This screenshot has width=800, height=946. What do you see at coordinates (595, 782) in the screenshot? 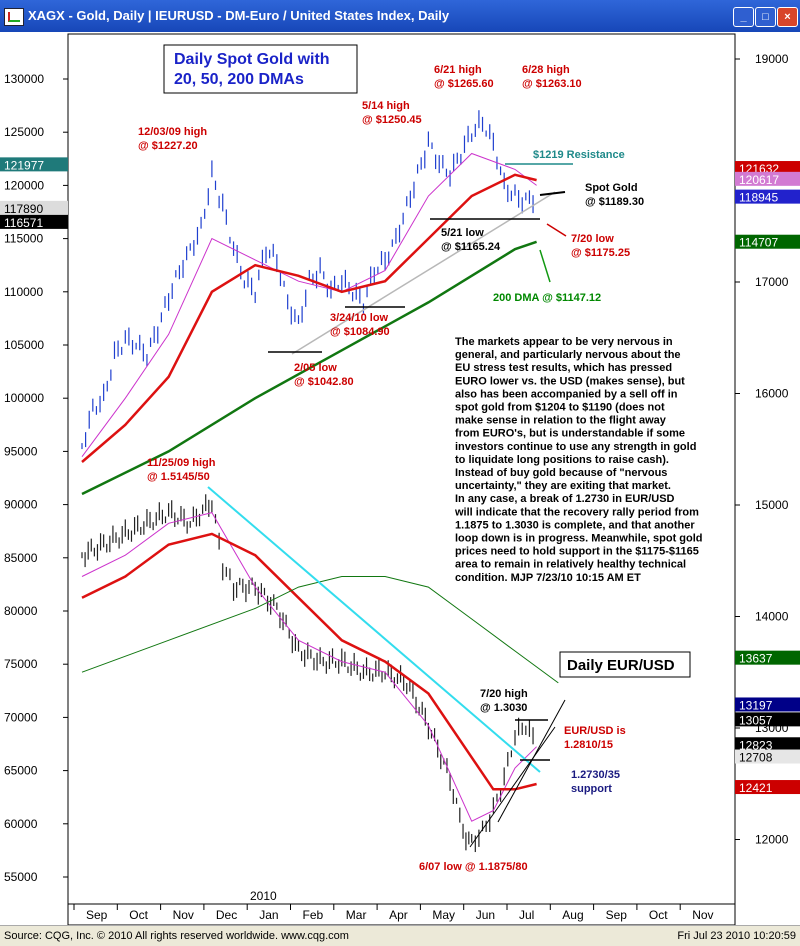
I see `annotation-supp: 1.2730/35 support` at bounding box center [595, 782].